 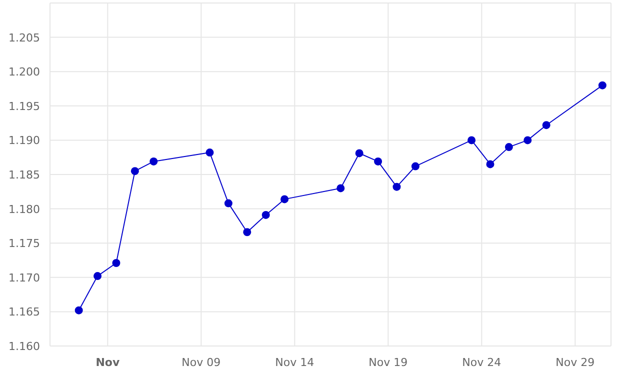 What do you see at coordinates (24, 72) in the screenshot?
I see `y-tick-label: 1.200` at bounding box center [24, 72].